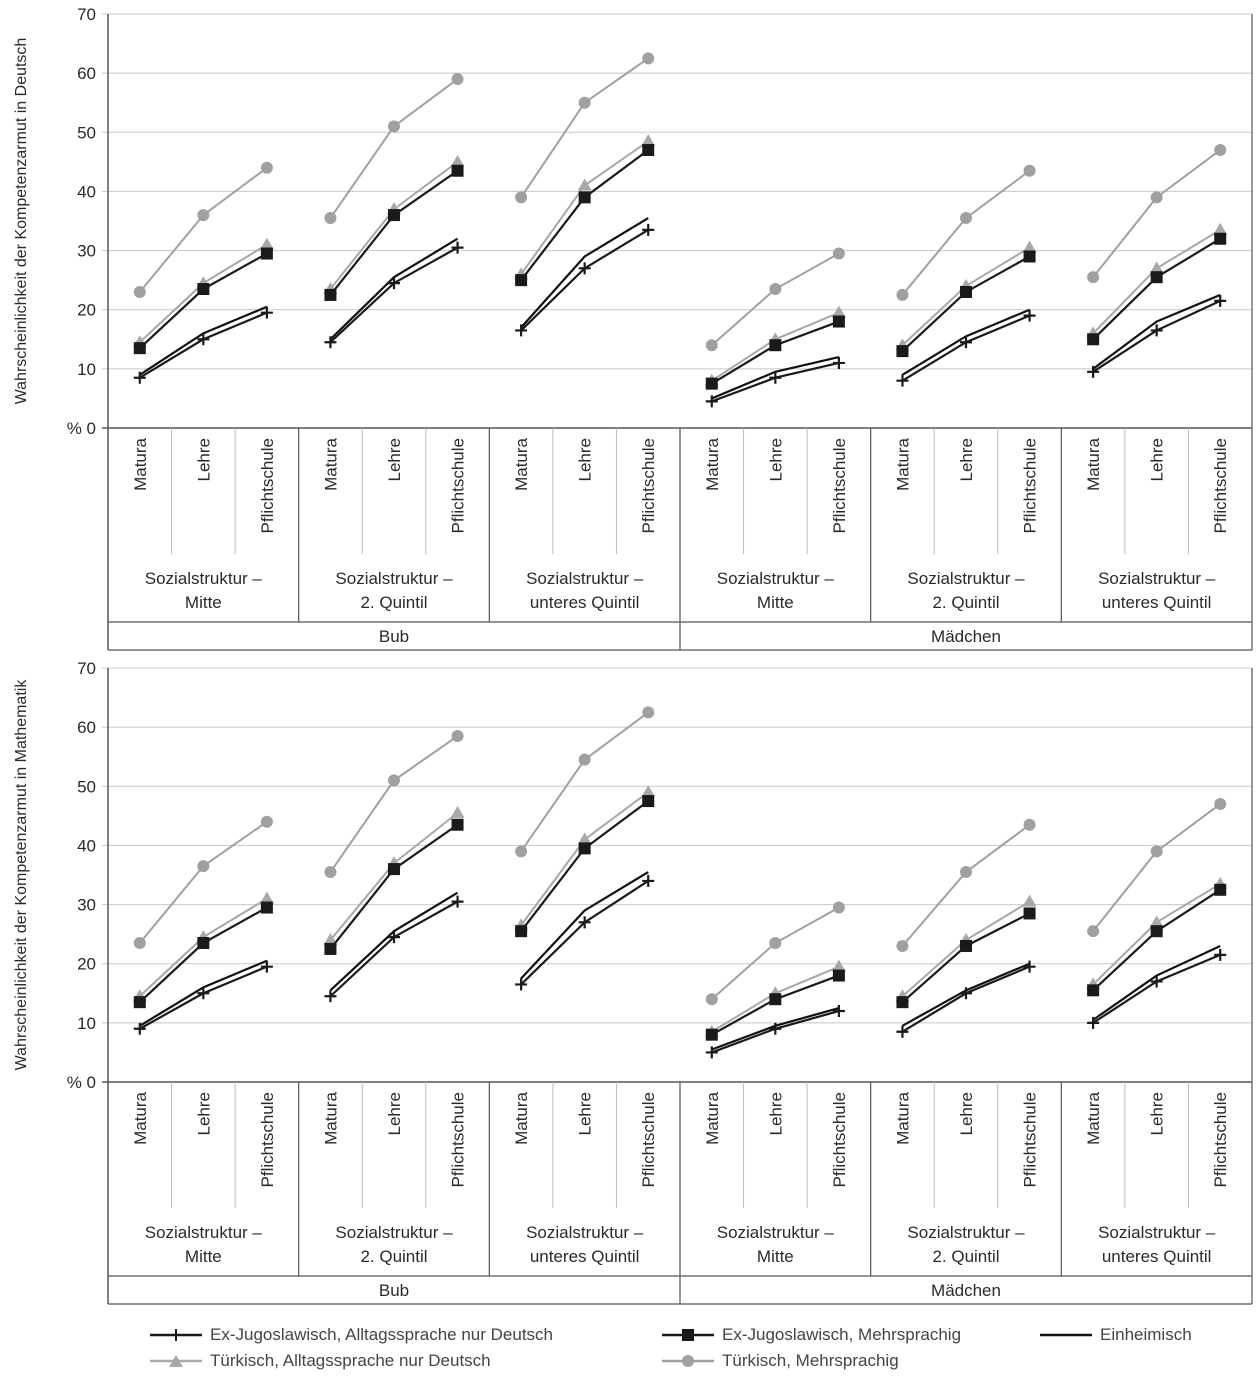 The height and width of the screenshot is (1376, 1258). I want to click on y-tick-label: 40, so click(86, 845).